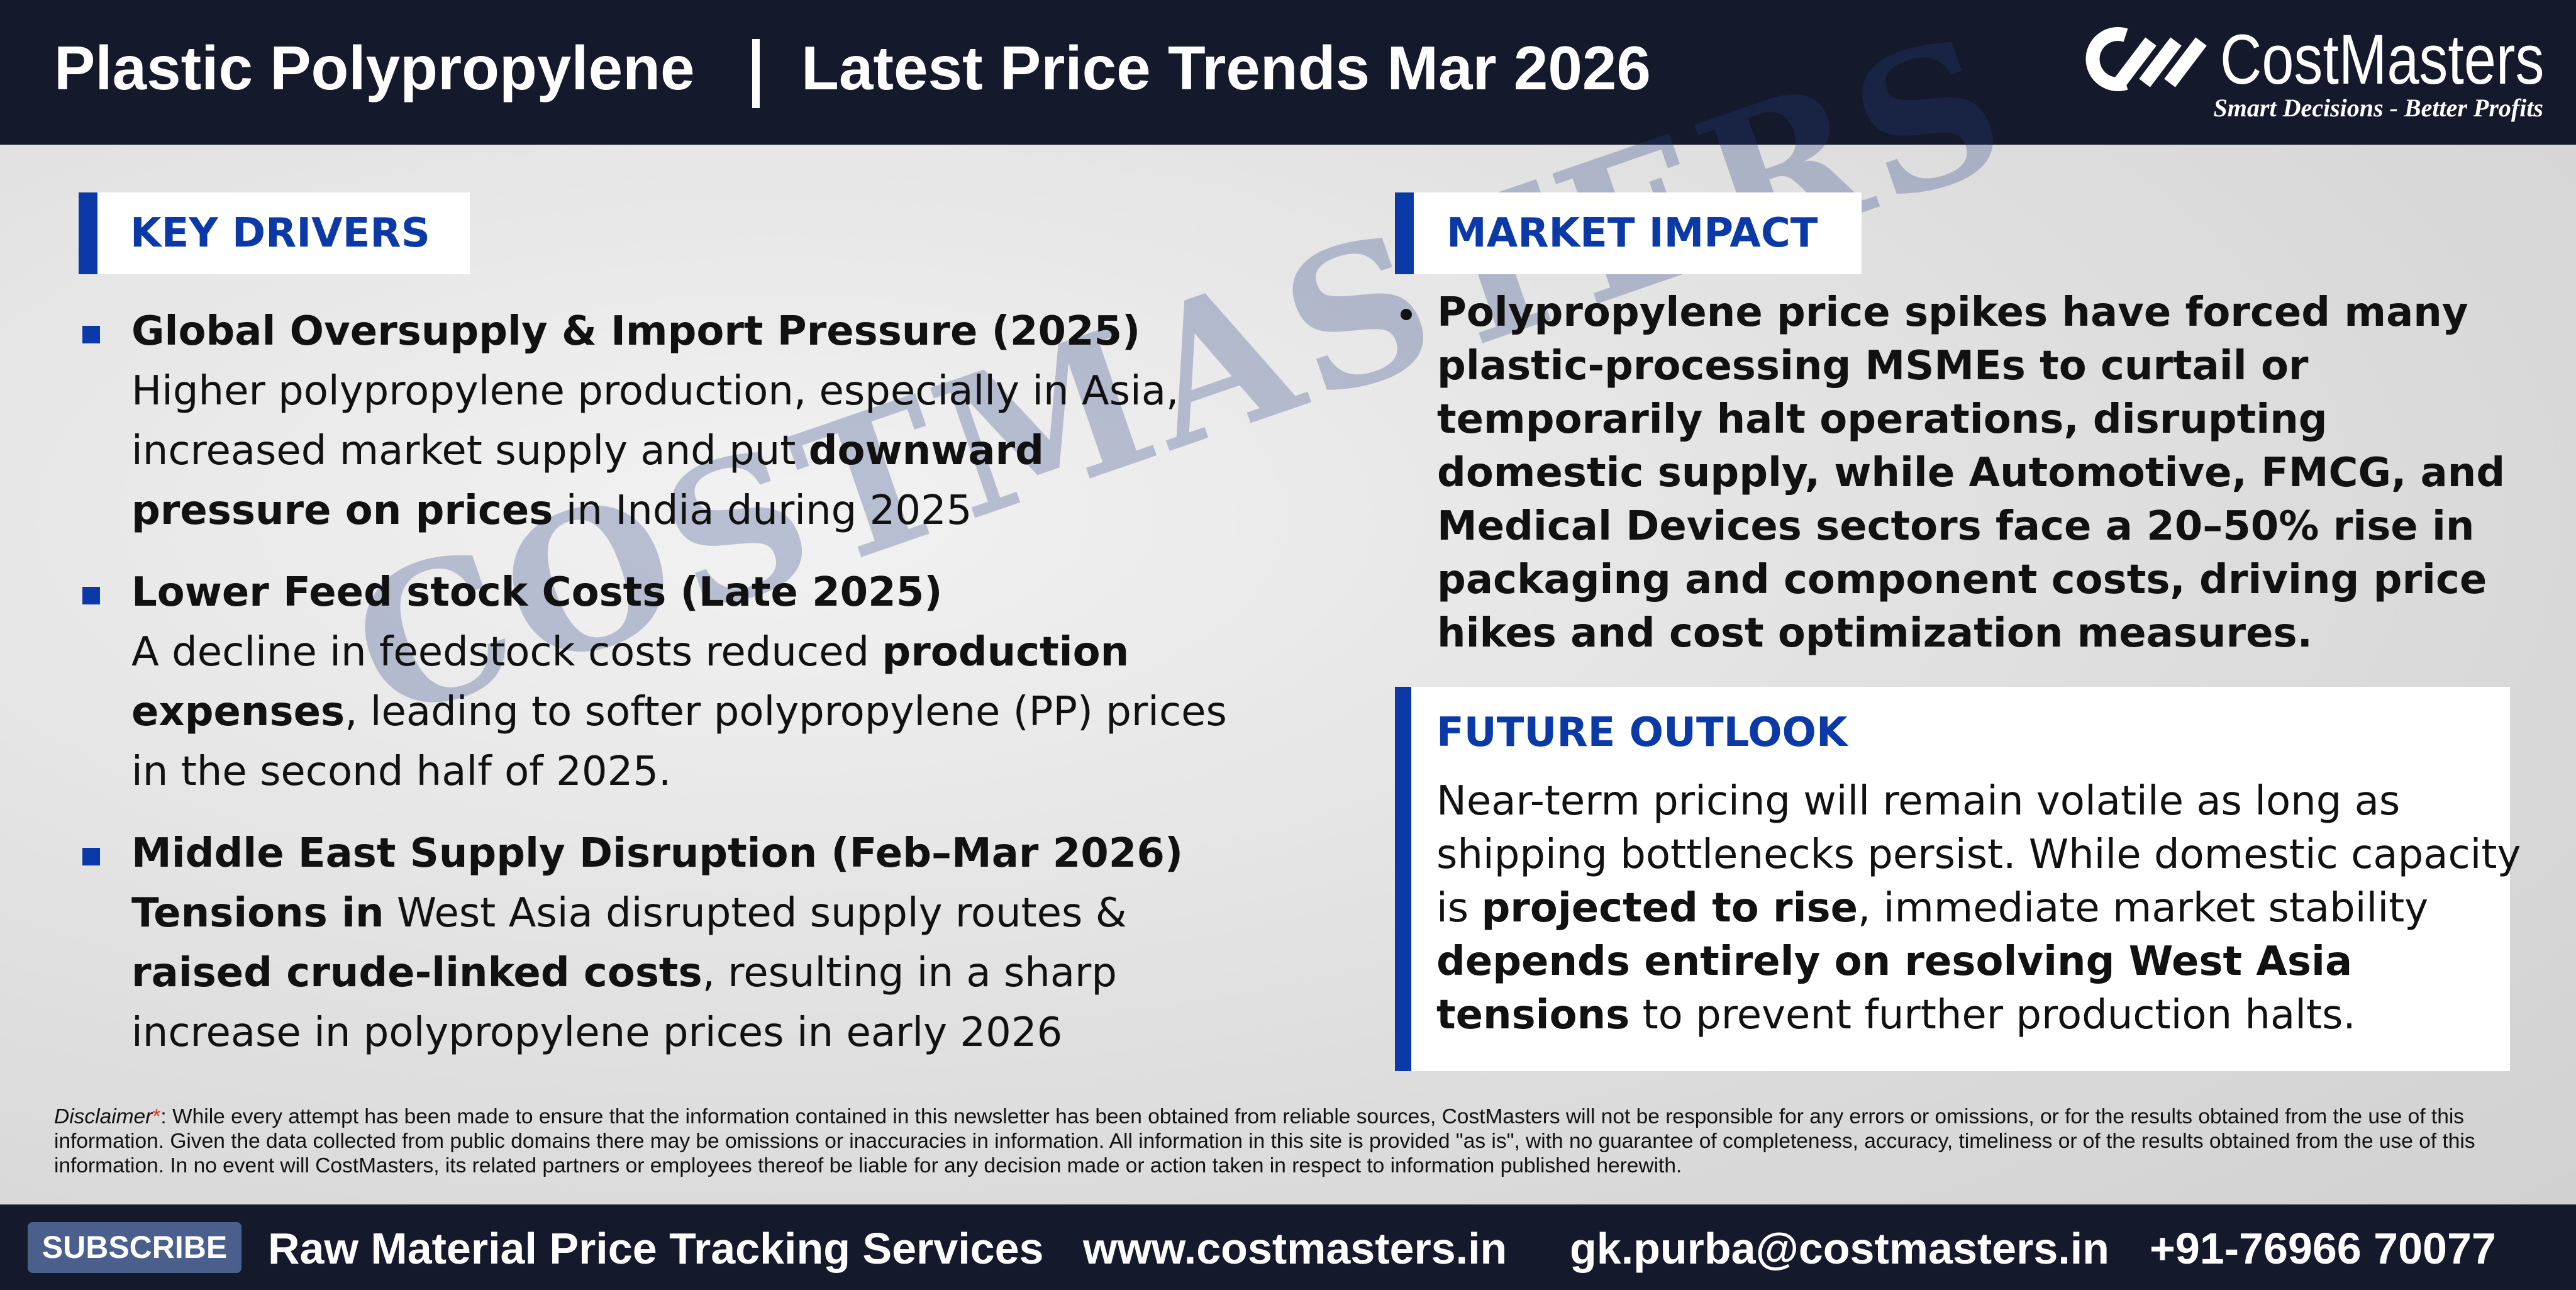 The height and width of the screenshot is (1290, 2576). What do you see at coordinates (756, 73) in the screenshot?
I see `title-divider` at bounding box center [756, 73].